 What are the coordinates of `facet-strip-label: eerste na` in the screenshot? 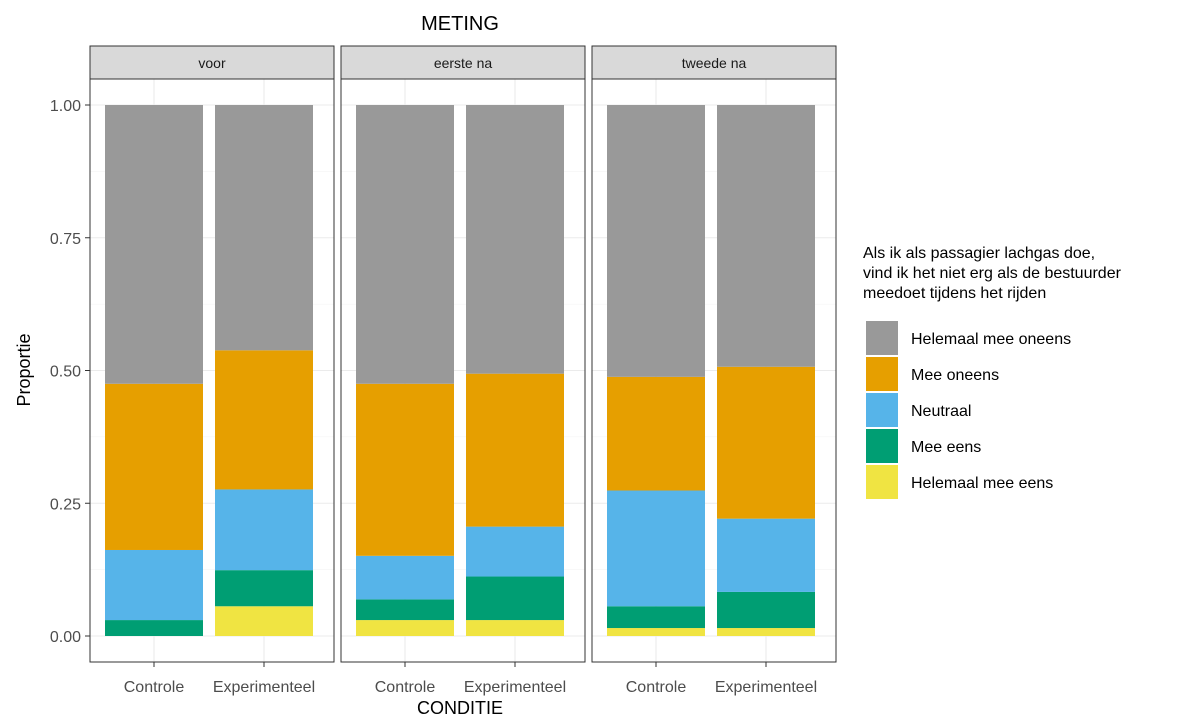 It's located at (463, 63).